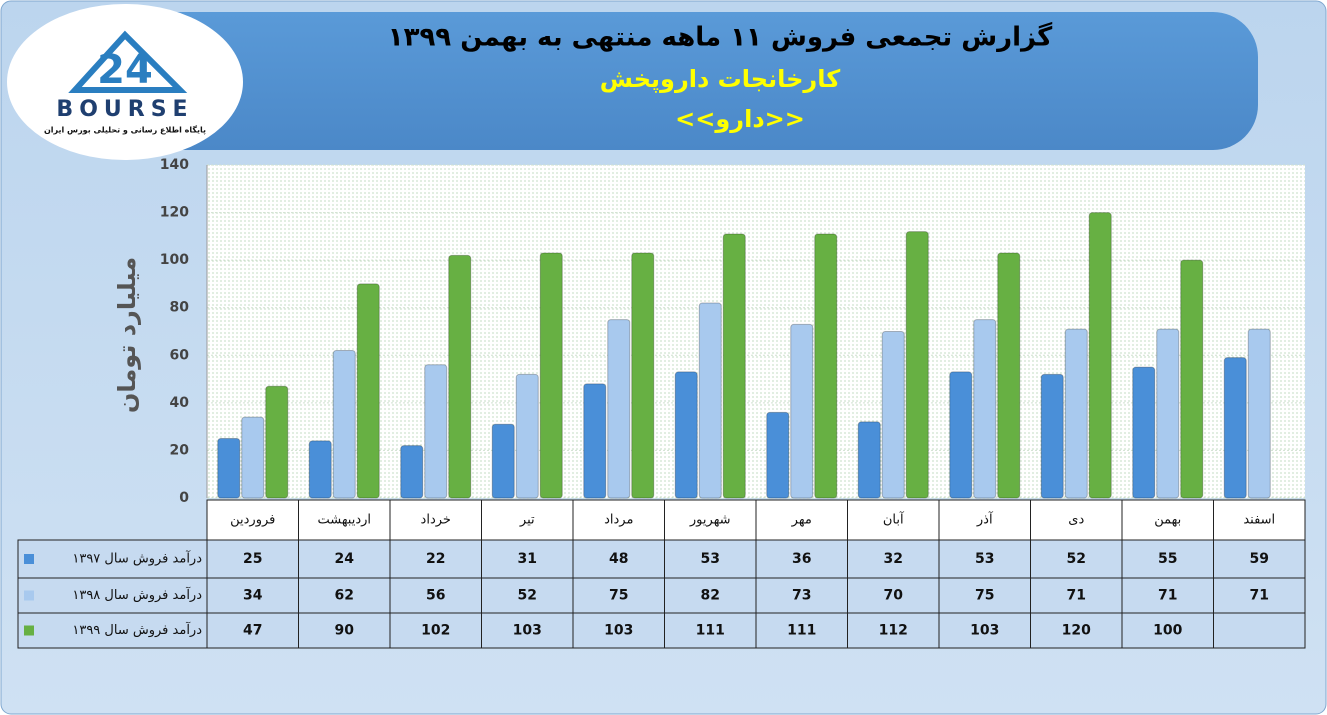 This screenshot has width=1327, height=715. I want to click on table-value: 82, so click(710, 596).